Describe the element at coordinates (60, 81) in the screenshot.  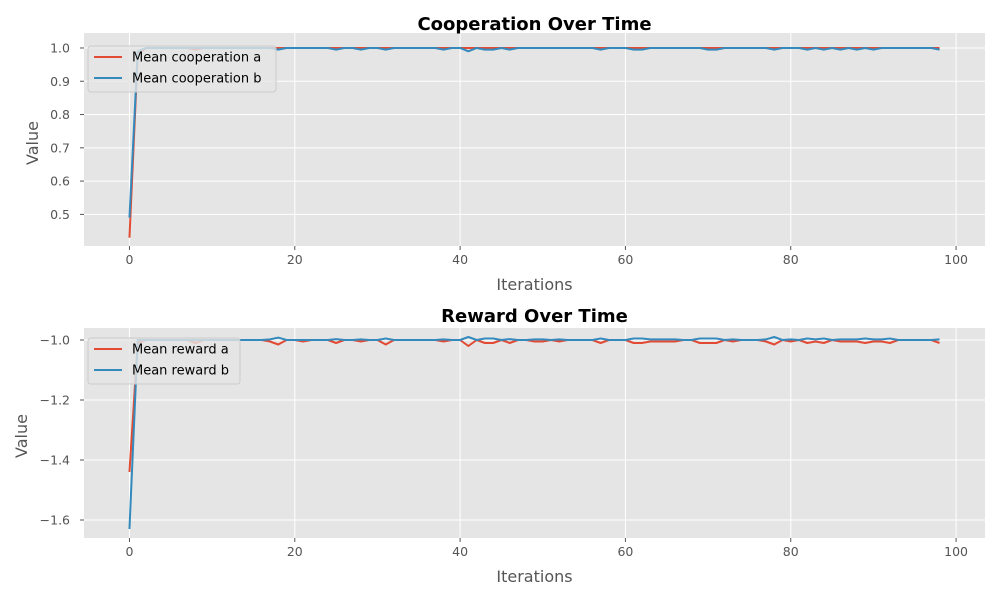
I see `cooperation-y-tick-label: 0.9` at that location.